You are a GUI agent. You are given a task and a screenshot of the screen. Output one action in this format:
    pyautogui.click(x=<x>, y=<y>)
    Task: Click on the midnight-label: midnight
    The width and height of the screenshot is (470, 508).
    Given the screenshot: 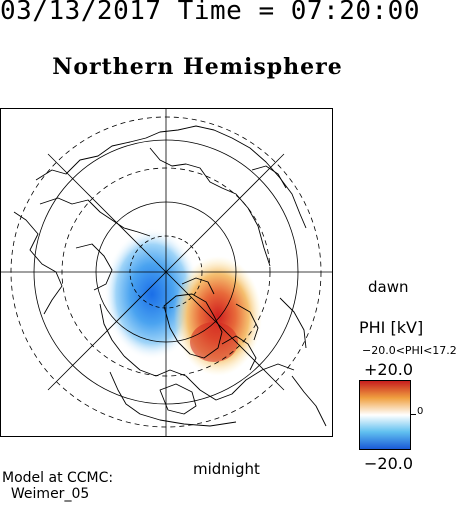 What is the action you would take?
    pyautogui.click(x=226, y=469)
    